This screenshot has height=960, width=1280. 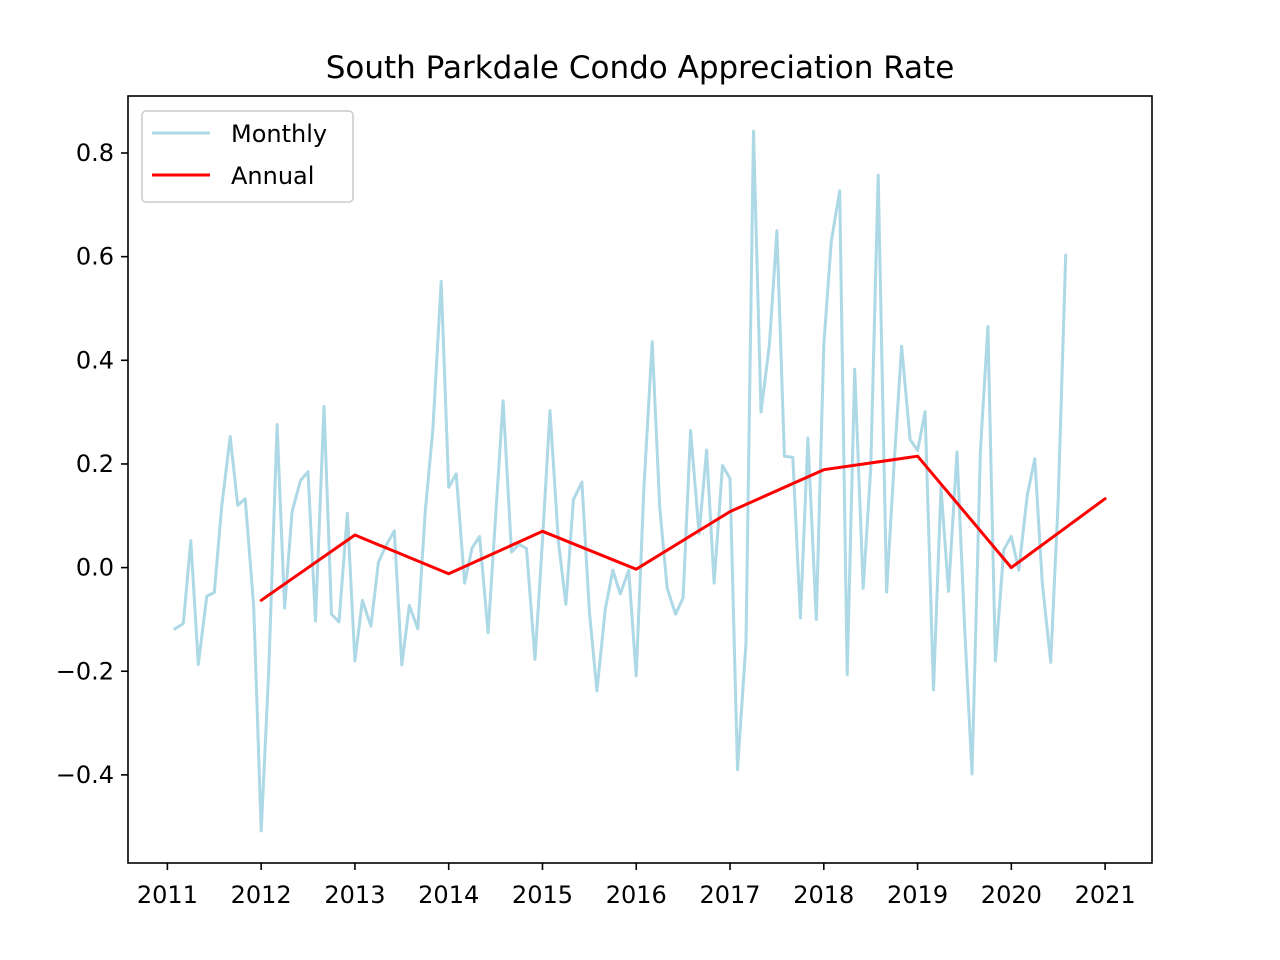 What do you see at coordinates (95, 153) in the screenshot?
I see `y-tick-label: 0.8` at bounding box center [95, 153].